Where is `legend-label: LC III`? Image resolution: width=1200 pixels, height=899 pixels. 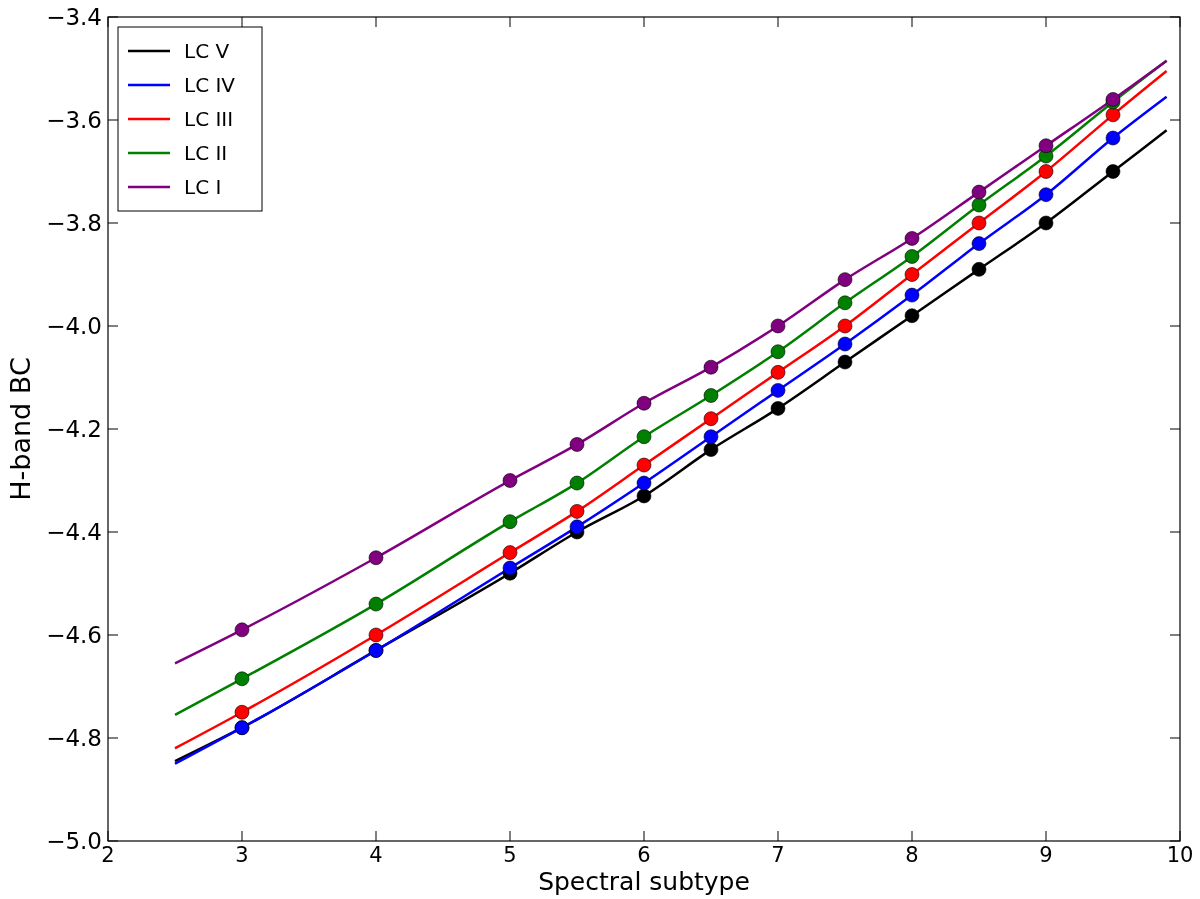
legend-label: LC III is located at coordinates (209, 119).